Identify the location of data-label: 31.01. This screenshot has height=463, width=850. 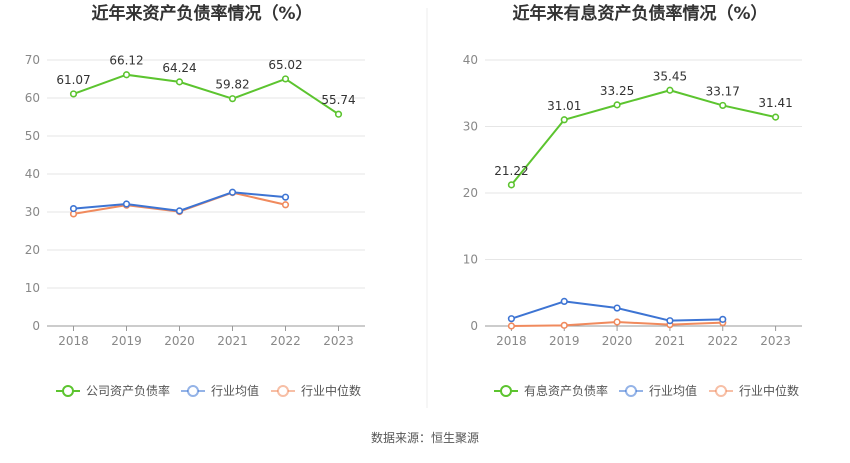
(564, 106).